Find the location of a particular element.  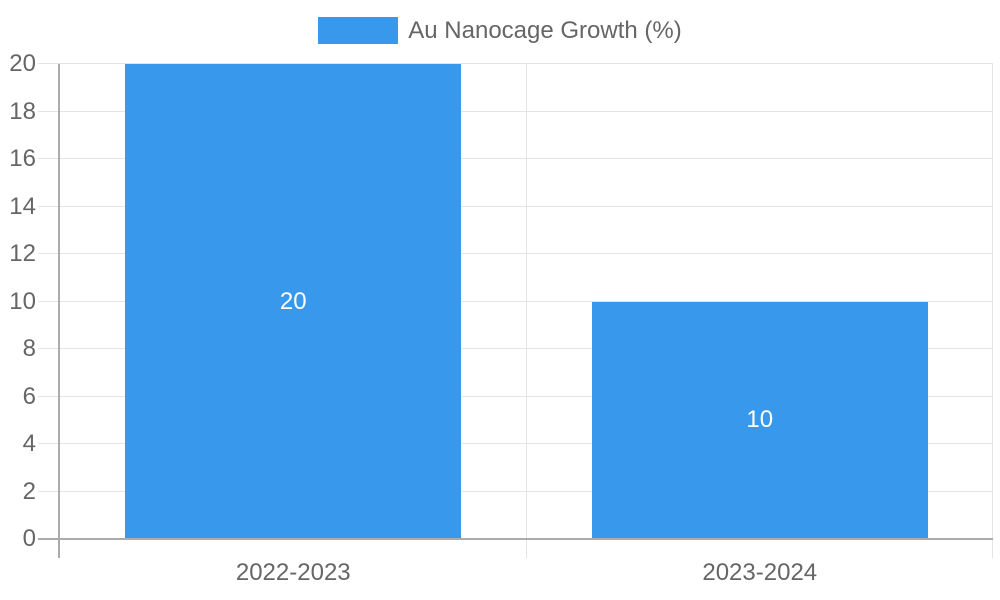

y-tick-label: 20 is located at coordinates (22, 63).